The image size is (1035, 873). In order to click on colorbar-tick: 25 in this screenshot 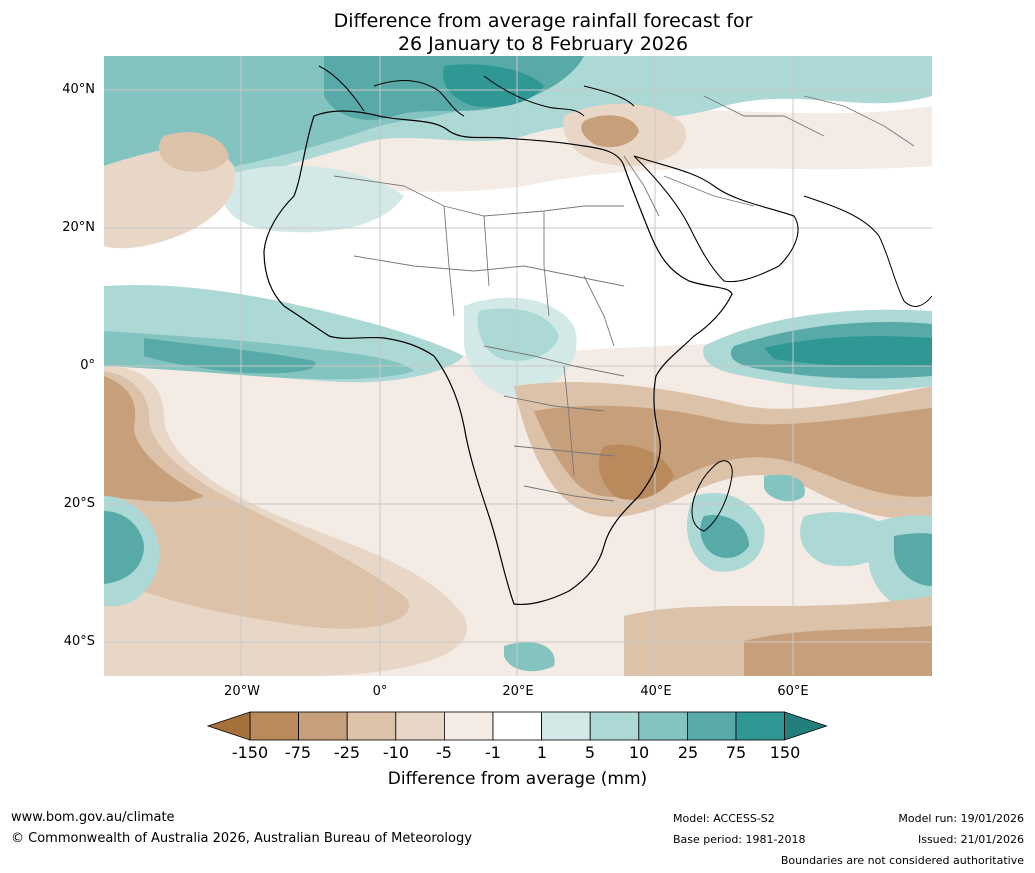, I will do `click(688, 752)`.